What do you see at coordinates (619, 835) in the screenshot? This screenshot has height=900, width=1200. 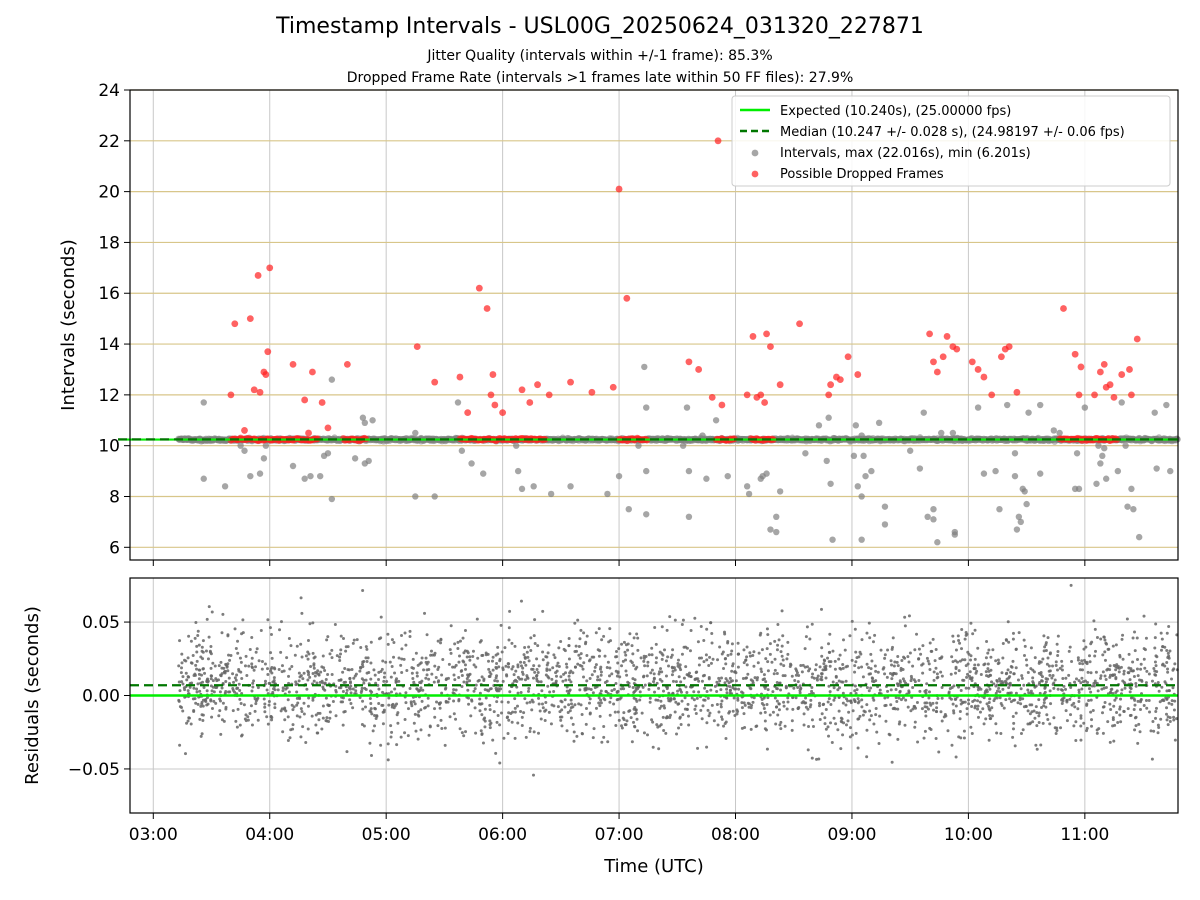 I see `bottom-xtick-label: 07:00` at bounding box center [619, 835].